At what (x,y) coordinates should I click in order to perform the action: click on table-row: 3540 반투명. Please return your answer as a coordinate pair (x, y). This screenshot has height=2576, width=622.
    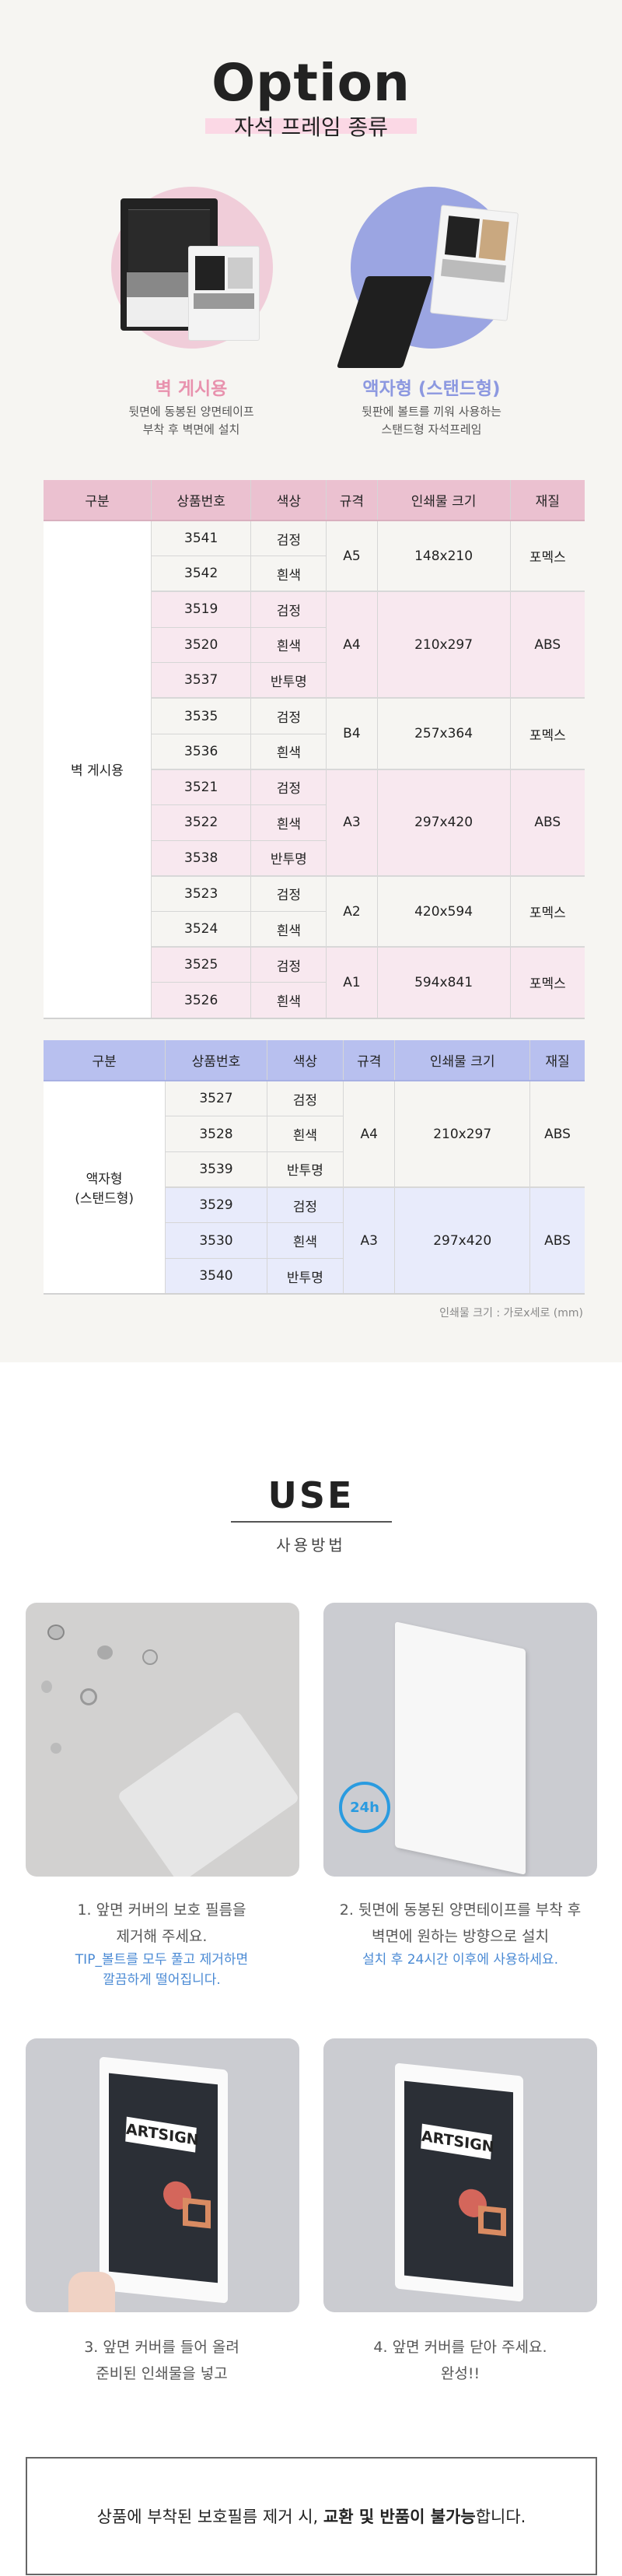
    Looking at the image, I should click on (314, 1276).